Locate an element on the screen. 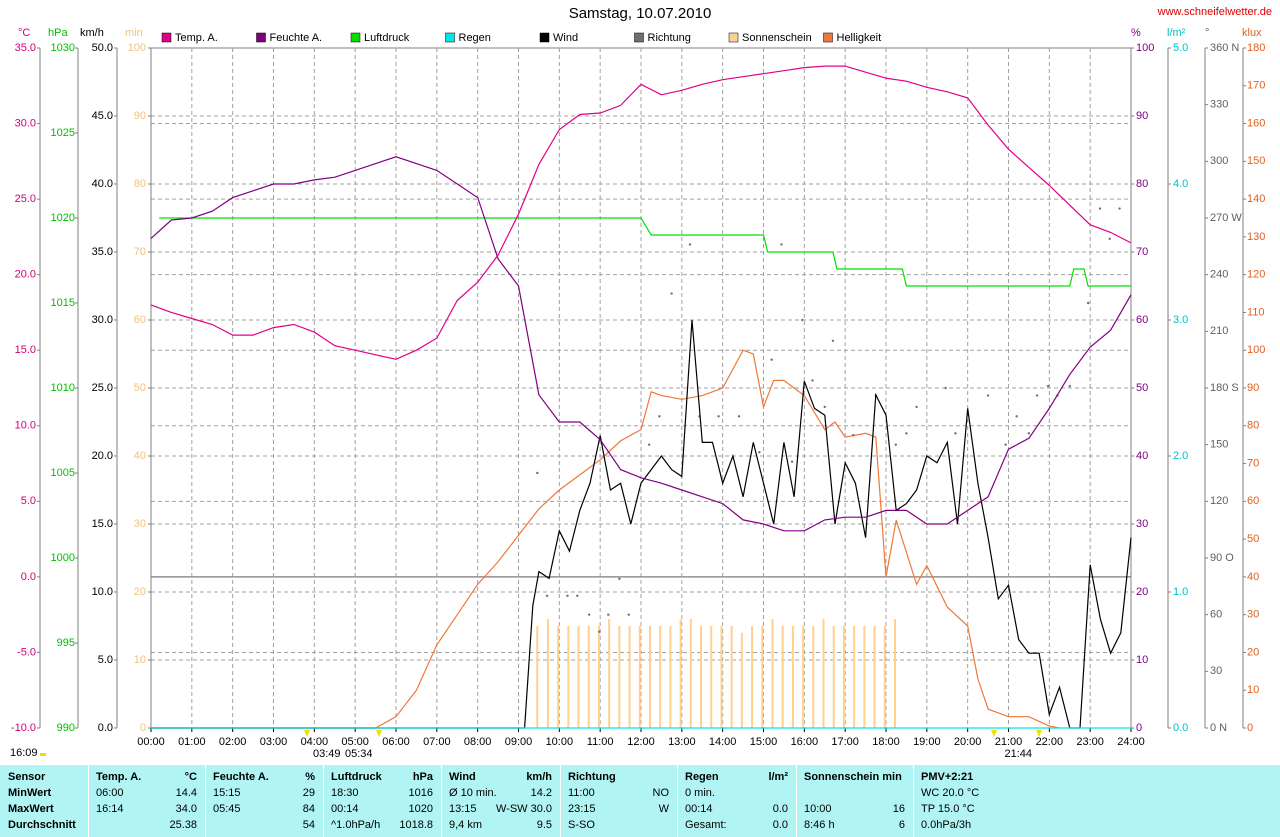 This screenshot has height=837, width=1280. column-title: Feuchte A. is located at coordinates (241, 777).